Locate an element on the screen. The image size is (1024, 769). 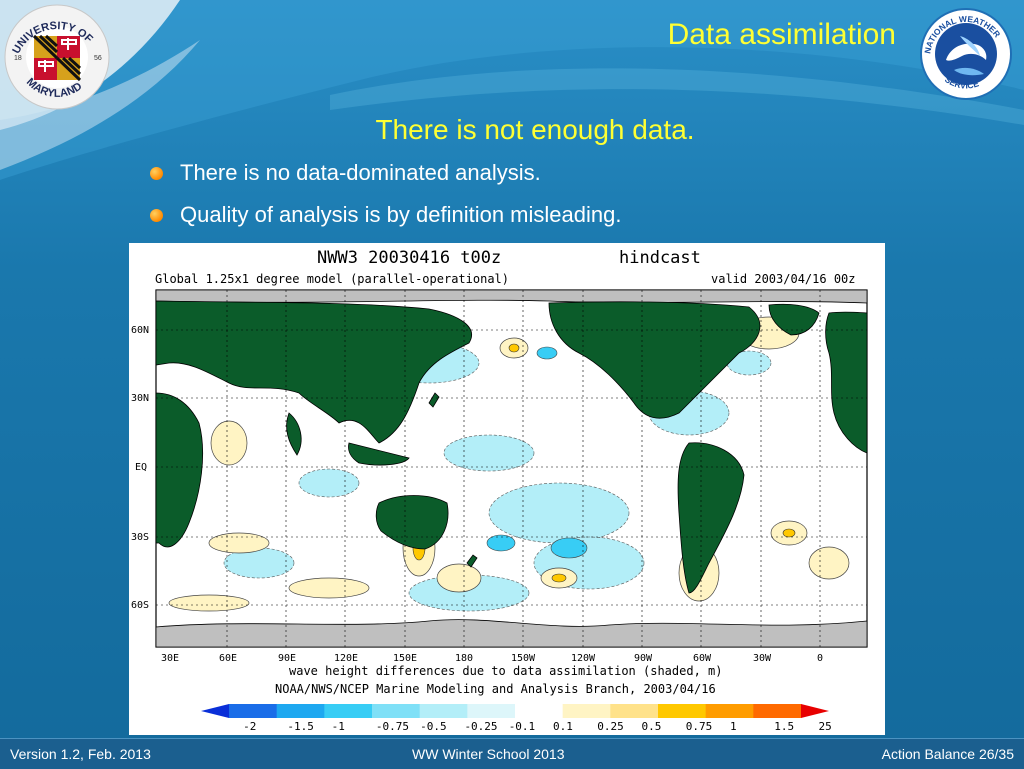
colorbar-label: 0.75 is located at coordinates (699, 726).